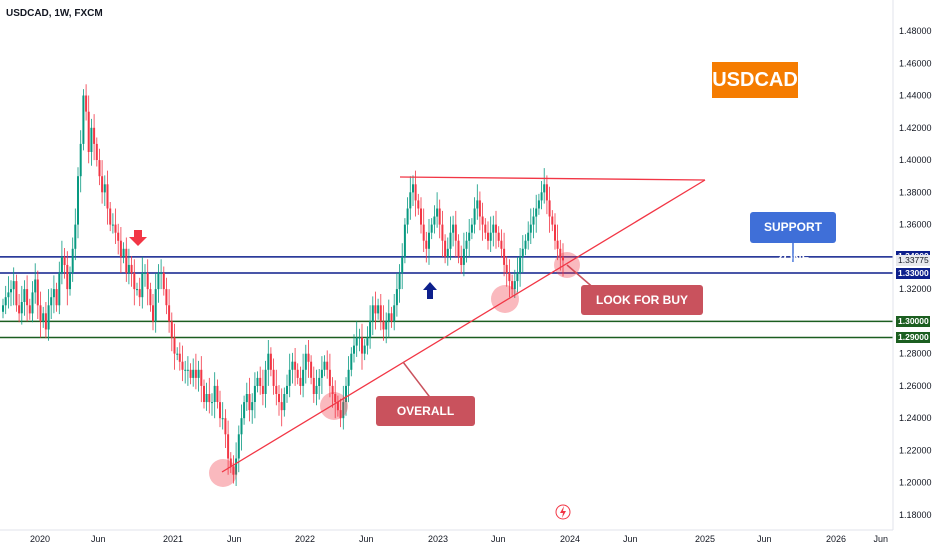  What do you see at coordinates (836, 539) in the screenshot?
I see `time-tick-label: 2026` at bounding box center [836, 539].